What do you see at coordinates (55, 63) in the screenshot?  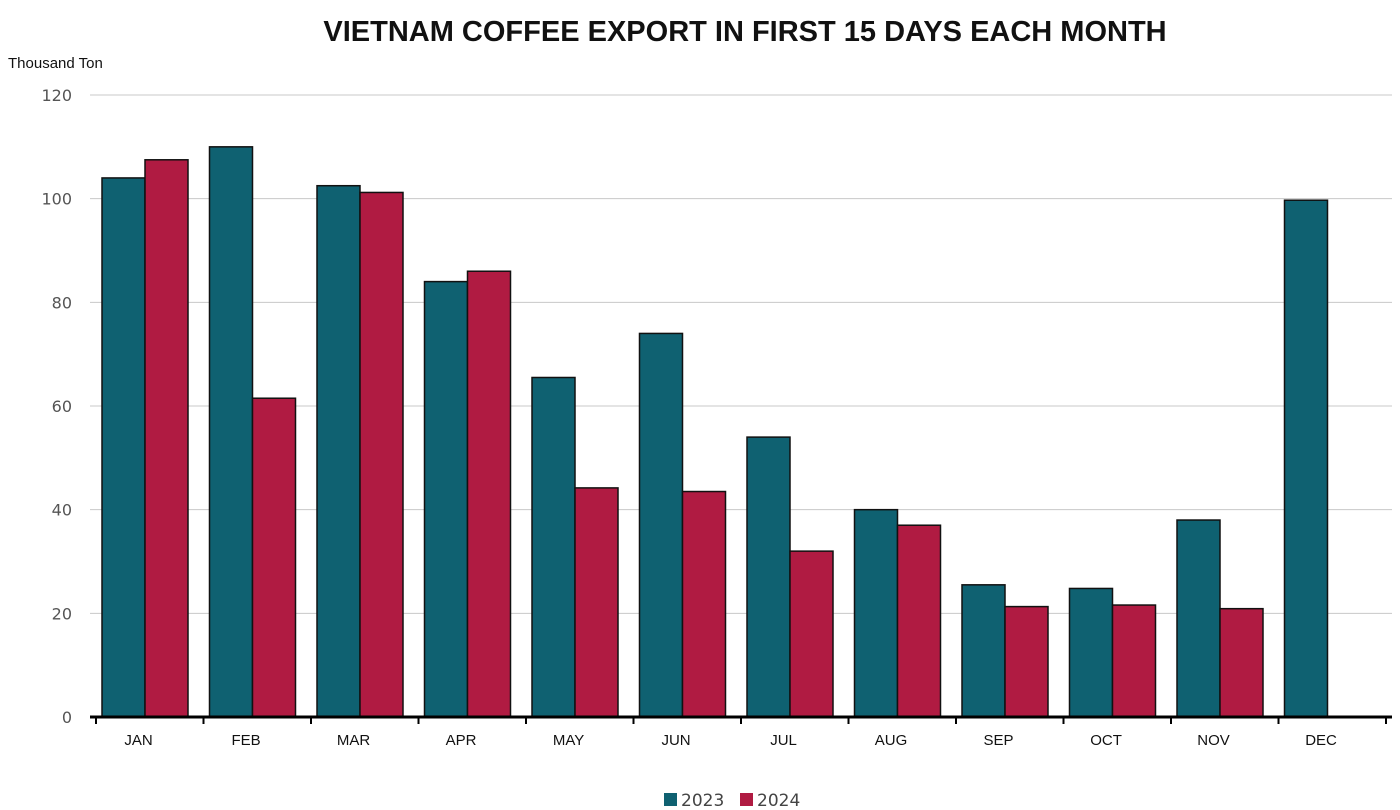 I see `y-axis-unit-label: Thousand Ton` at bounding box center [55, 63].